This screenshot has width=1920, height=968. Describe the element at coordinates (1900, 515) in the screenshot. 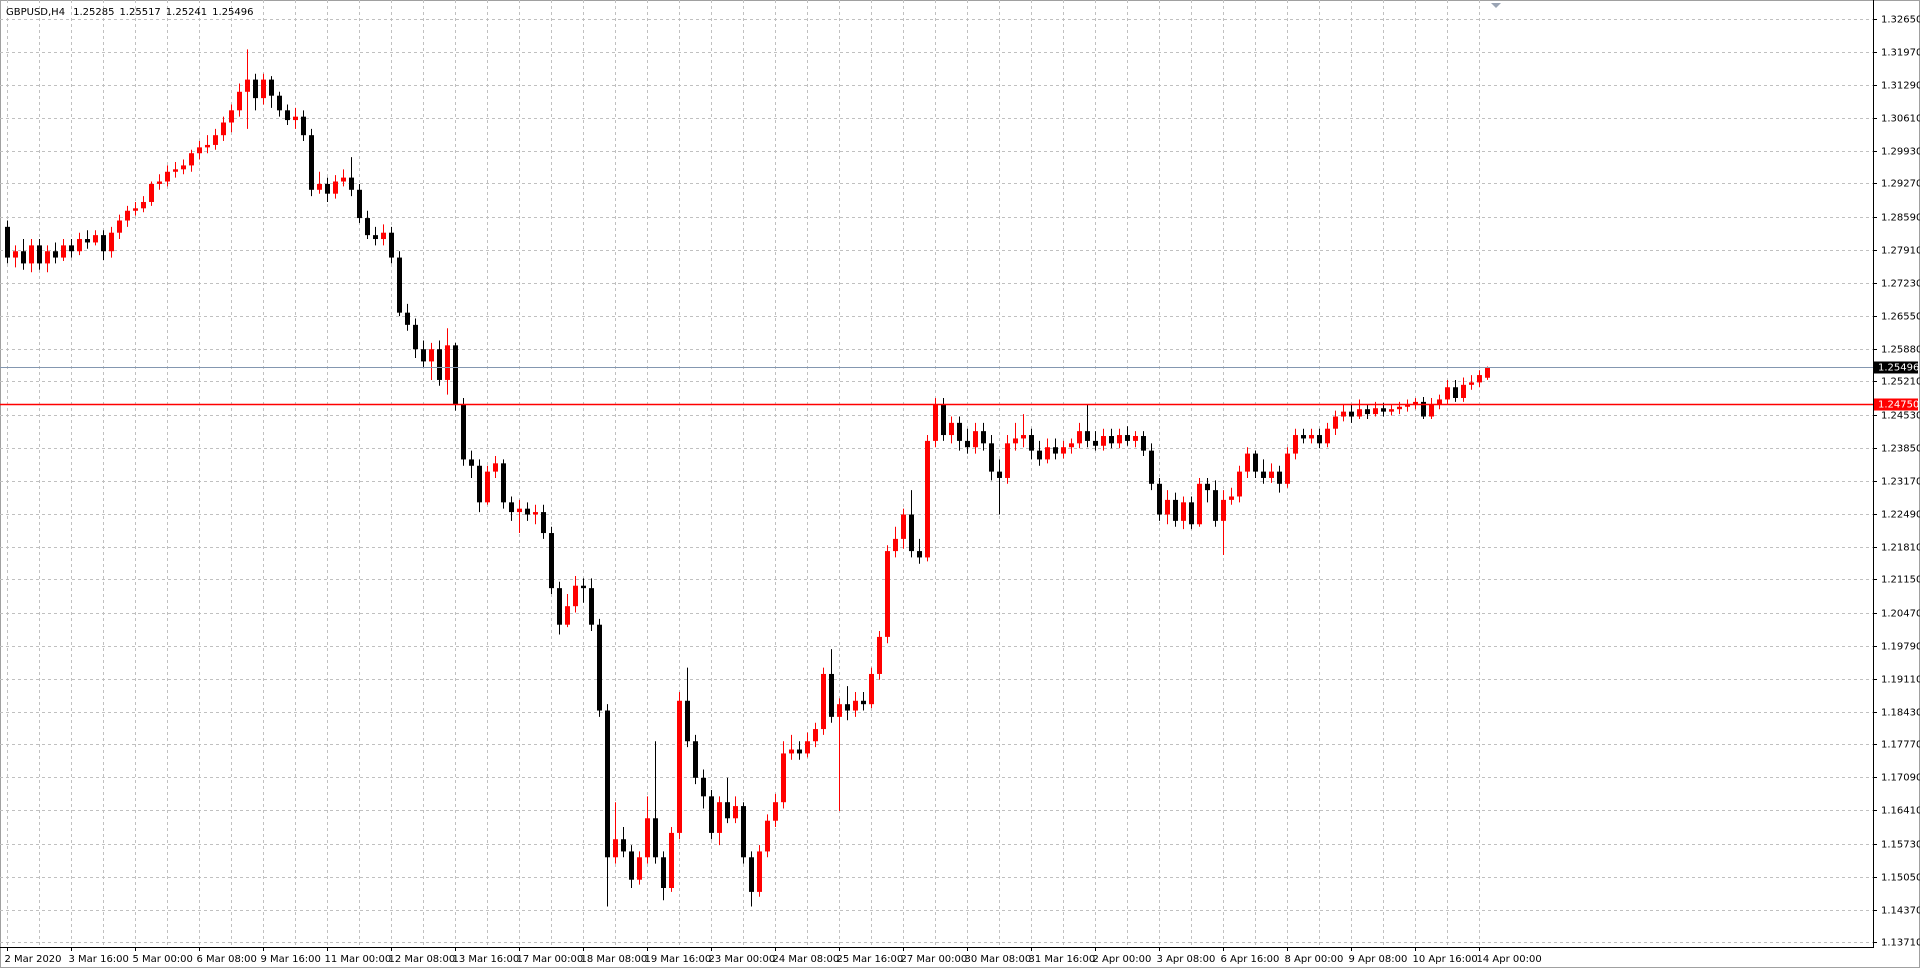

I see `y-tick-label: 1.22490` at that location.